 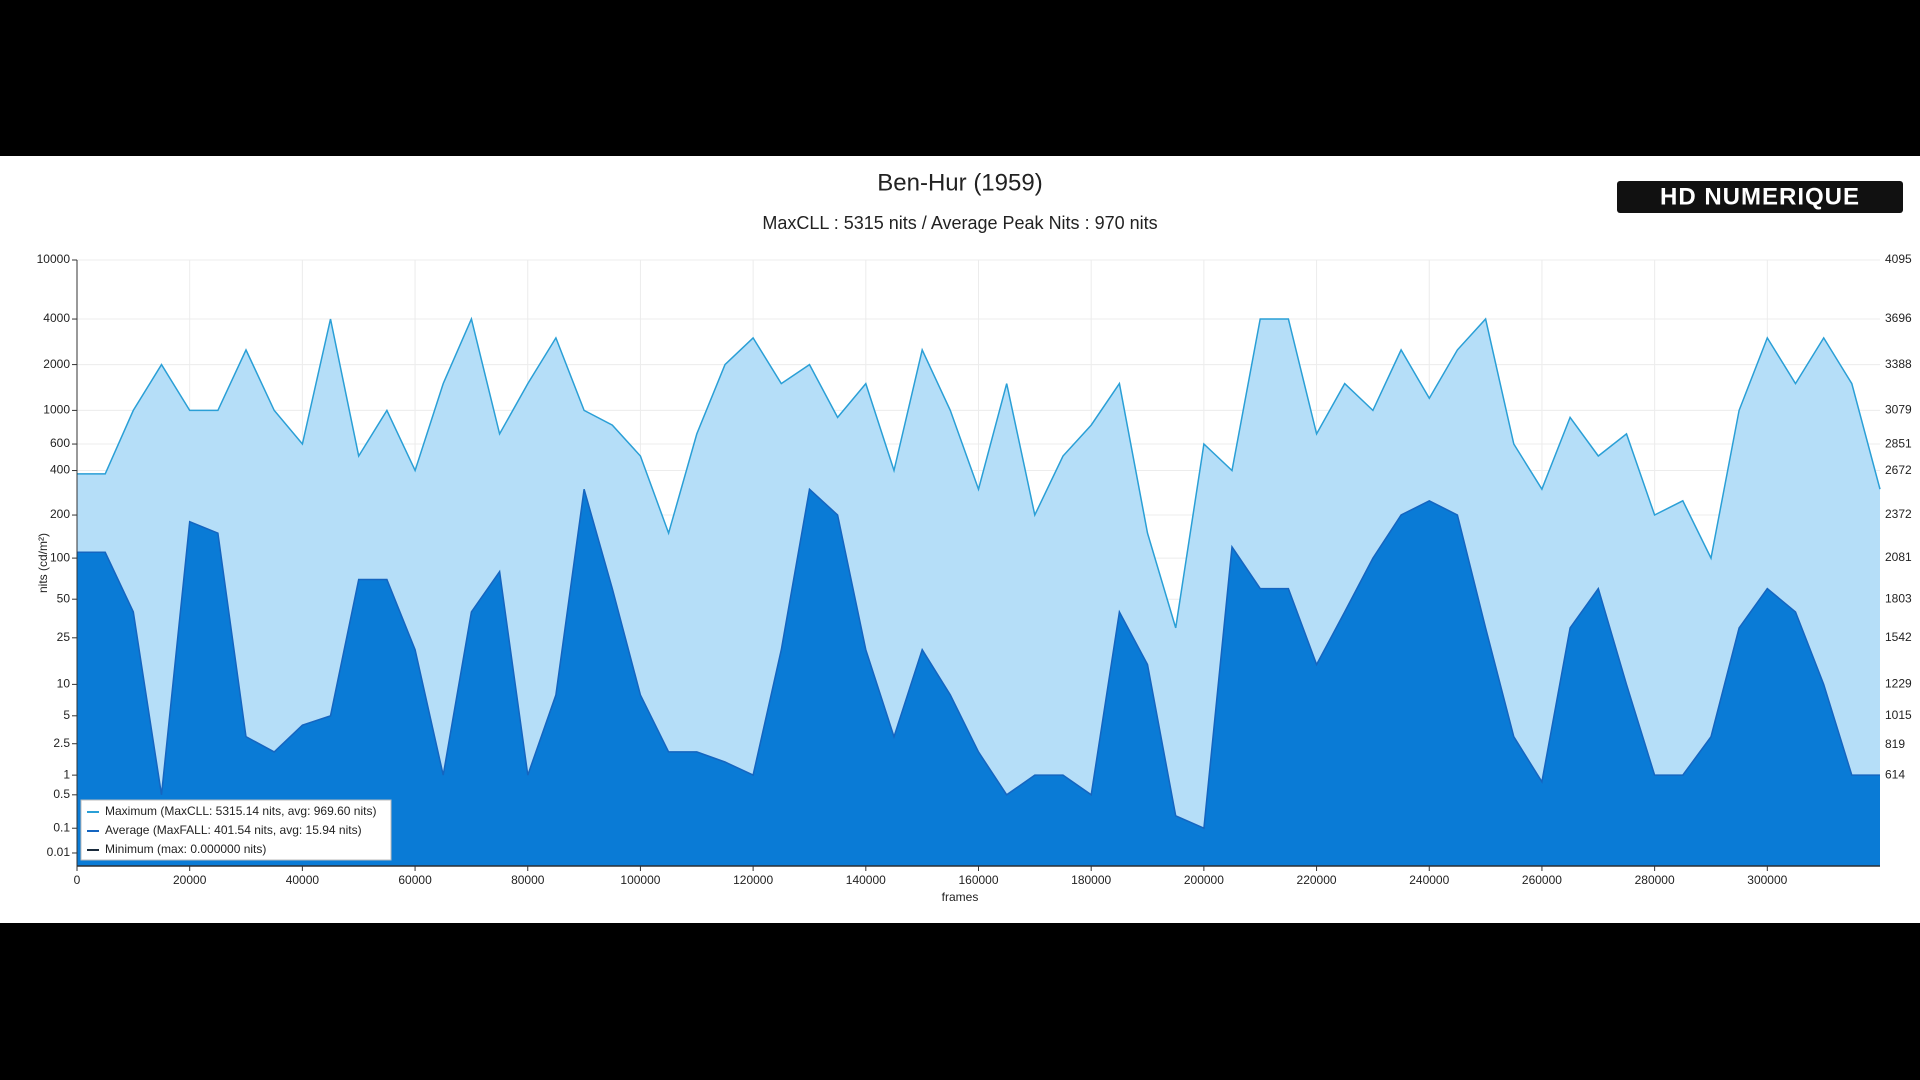 What do you see at coordinates (1895, 774) in the screenshot?
I see `y2-tick-label: 614` at bounding box center [1895, 774].